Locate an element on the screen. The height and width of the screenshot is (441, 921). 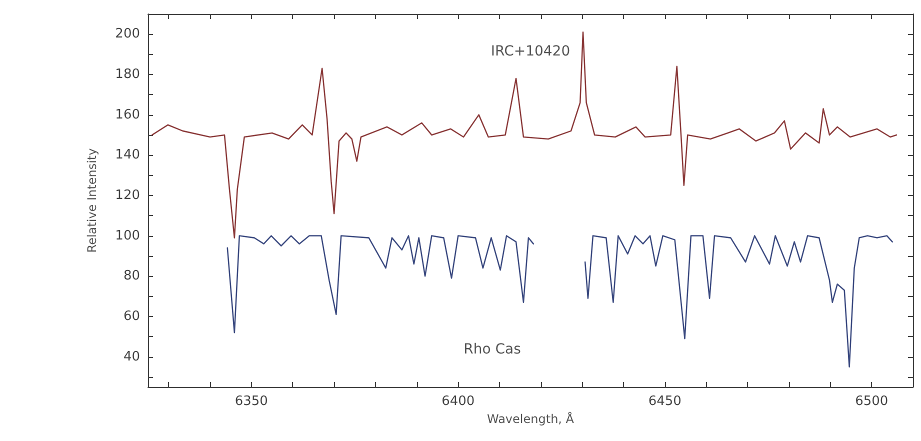
x-axis-title: Wavelength, Å is located at coordinates (530, 418).